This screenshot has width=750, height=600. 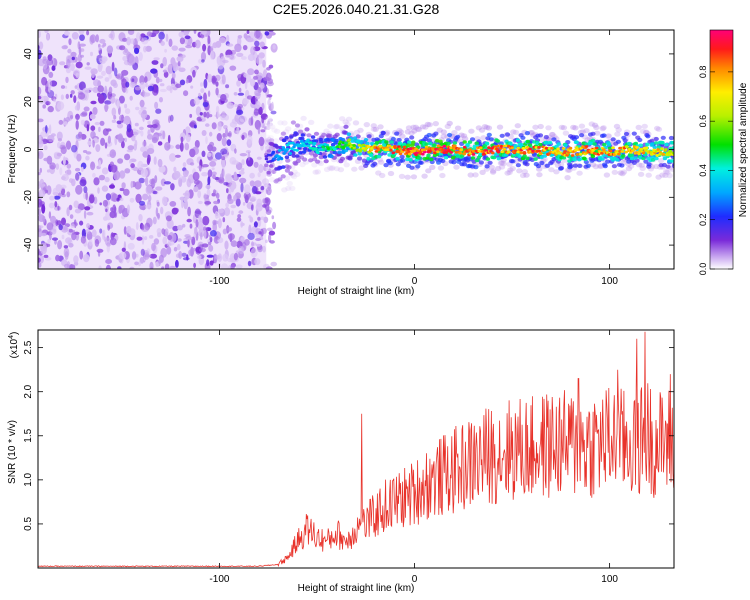 What do you see at coordinates (415, 281) in the screenshot?
I see `x-tick-label: 0` at bounding box center [415, 281].